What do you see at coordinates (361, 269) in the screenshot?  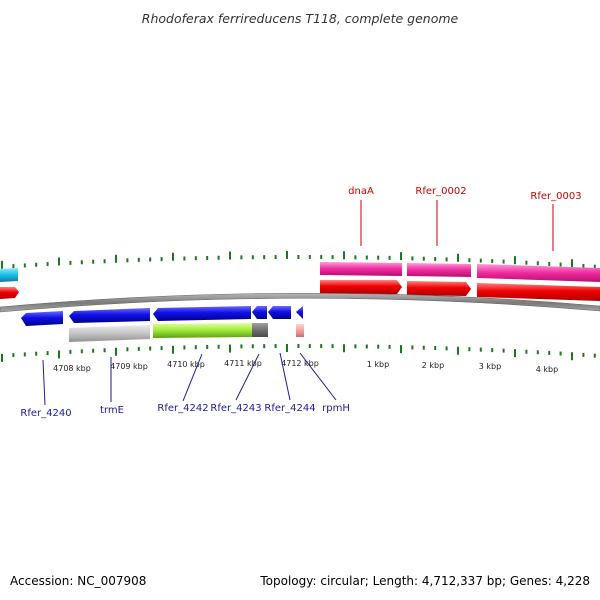 I see `gene-pink-dnaa` at bounding box center [361, 269].